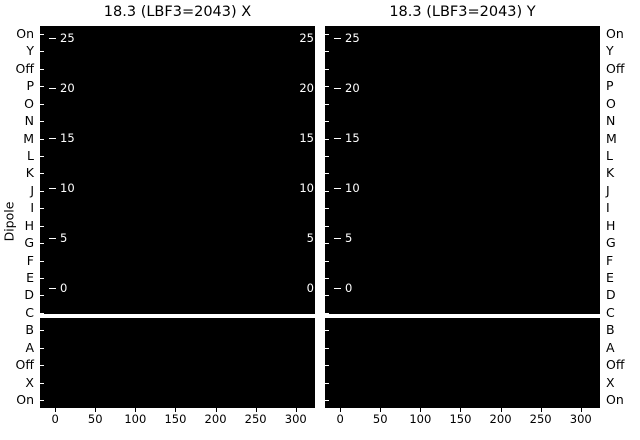 The image size is (640, 440). What do you see at coordinates (608, 208) in the screenshot?
I see `category-label-right-10: I` at bounding box center [608, 208].